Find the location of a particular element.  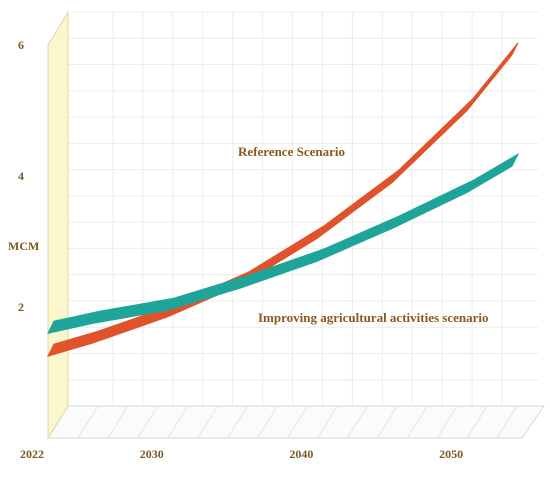

reference-scenario-label: Reference Scenario is located at coordinates (291, 151).